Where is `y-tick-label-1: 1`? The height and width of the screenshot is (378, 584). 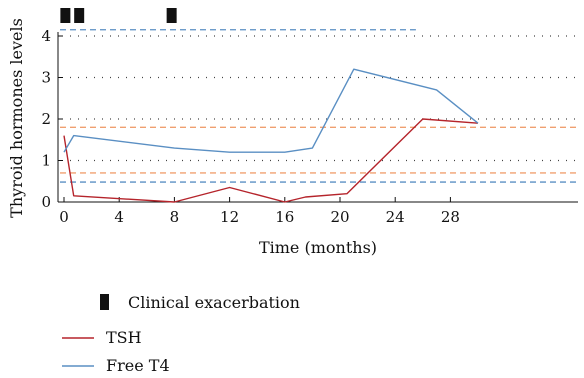 y-tick-label-1: 1 is located at coordinates (46, 161).